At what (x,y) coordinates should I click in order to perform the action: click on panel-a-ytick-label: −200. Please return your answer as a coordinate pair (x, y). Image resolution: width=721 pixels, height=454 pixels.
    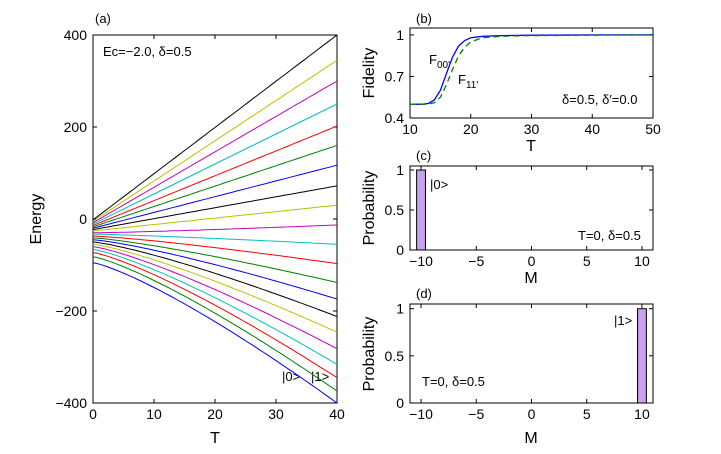
    Looking at the image, I should click on (71, 311).